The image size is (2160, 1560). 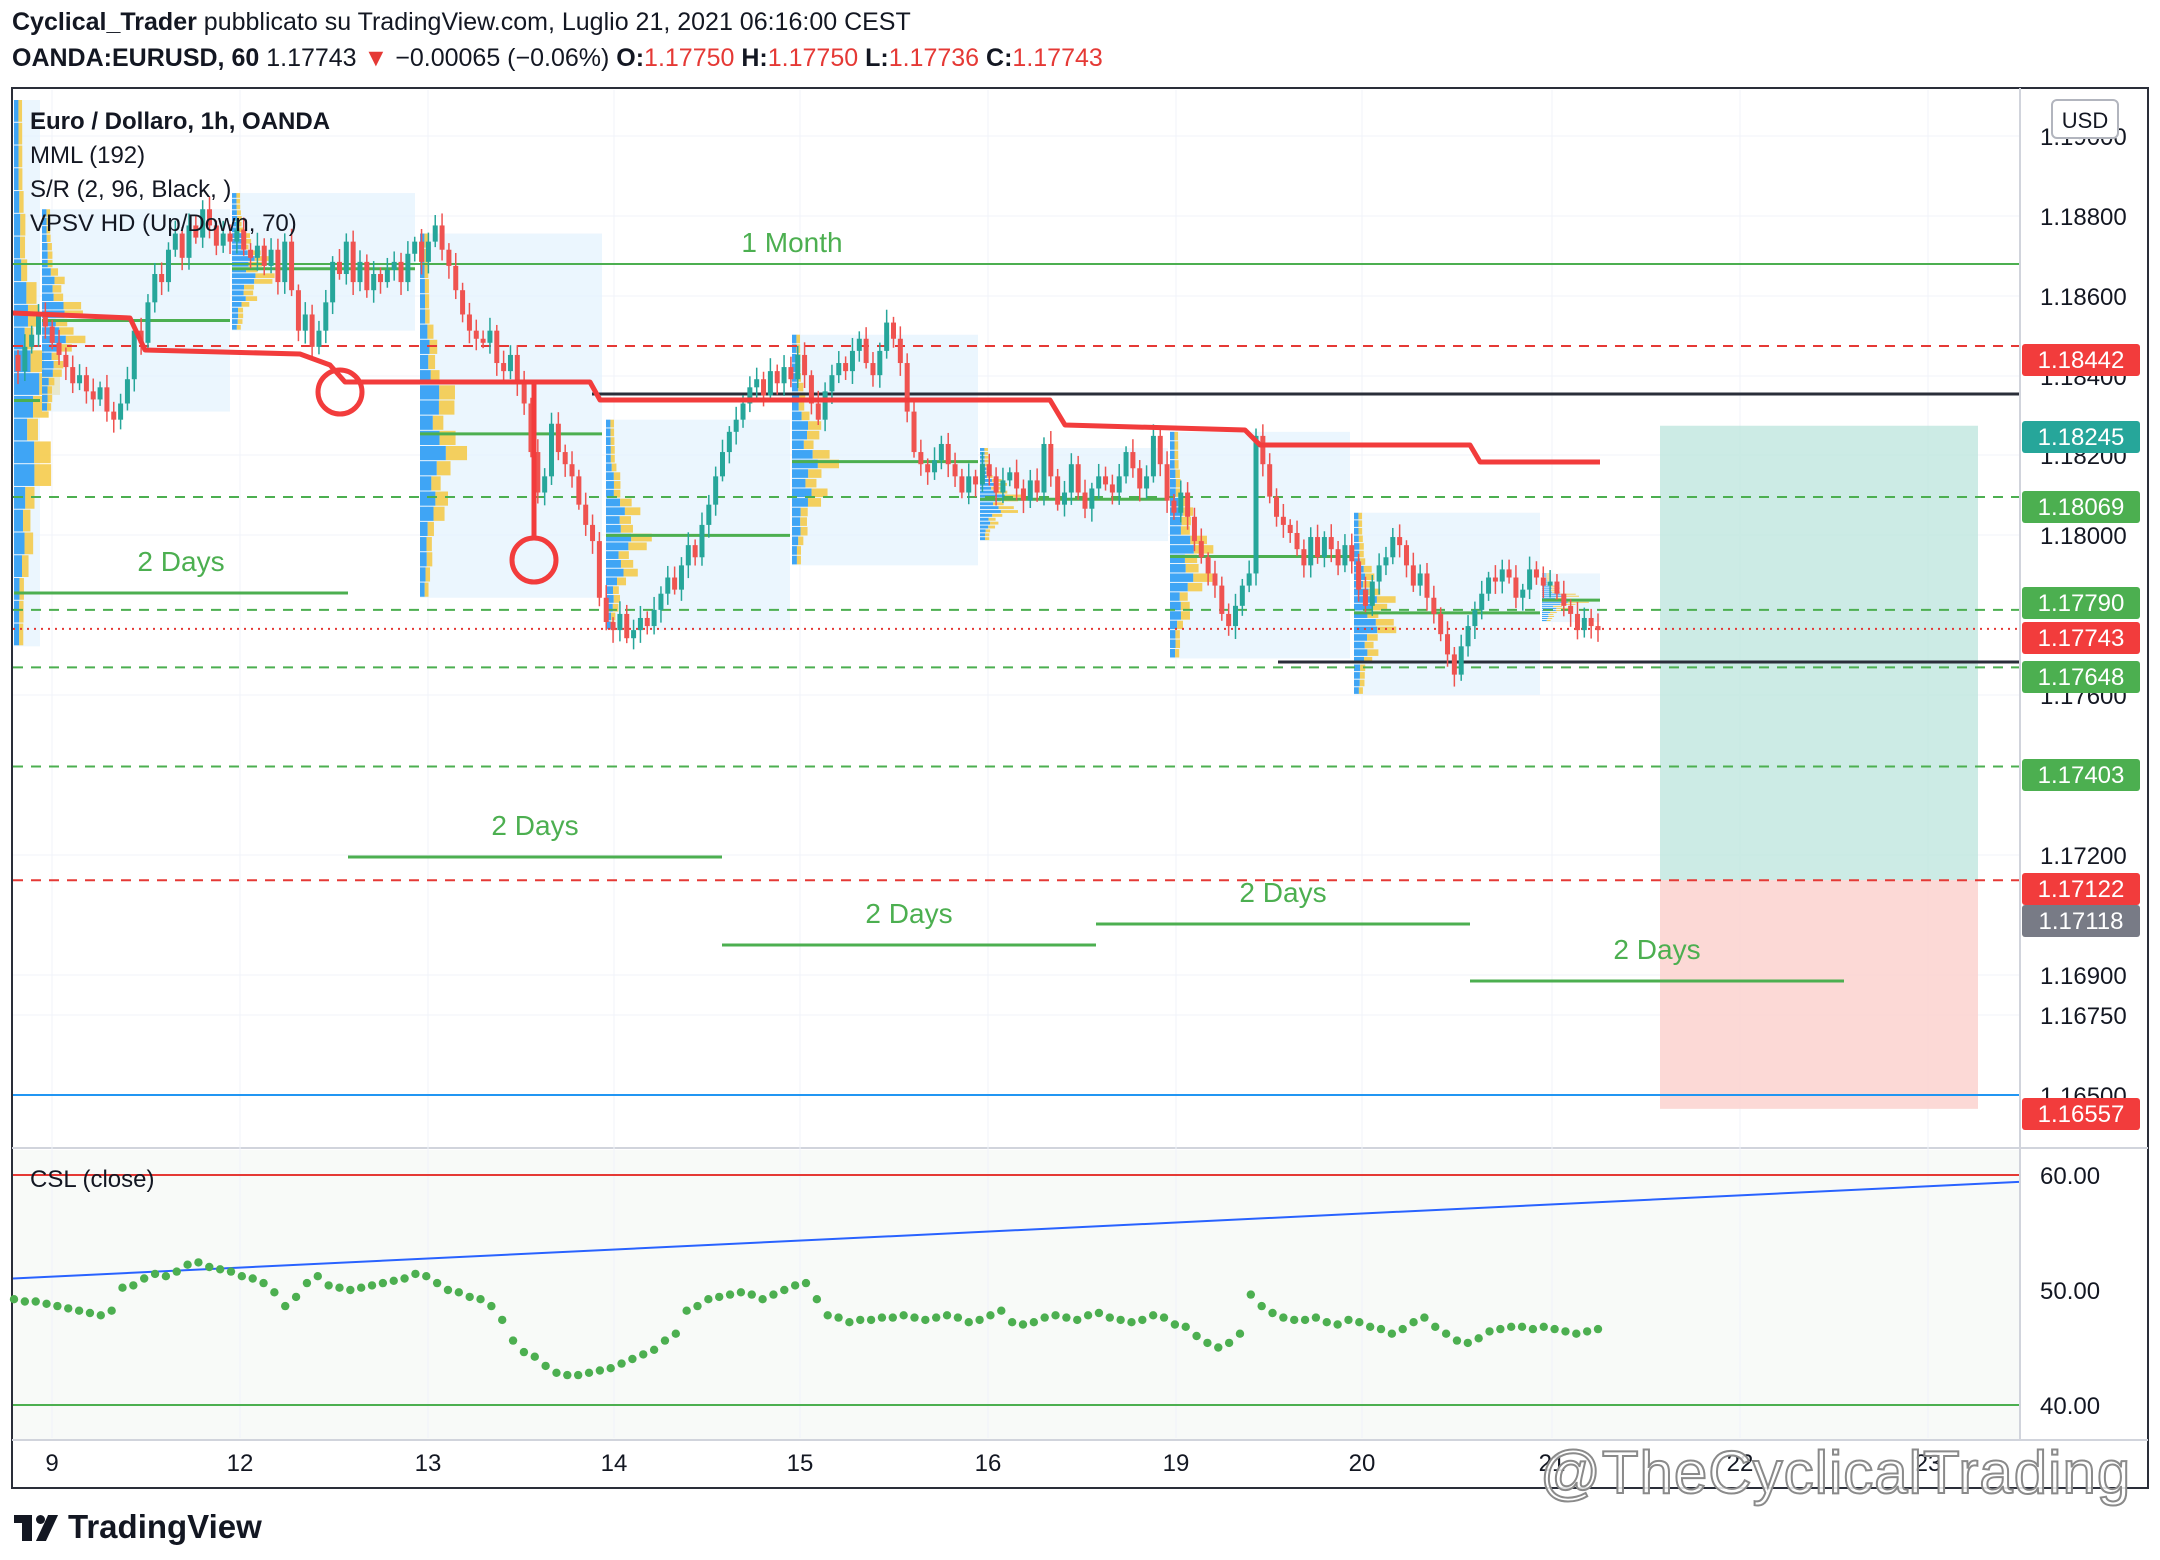 What do you see at coordinates (136, 58) in the screenshot?
I see `symbol-label: OANDA:EURUSD, 60` at bounding box center [136, 58].